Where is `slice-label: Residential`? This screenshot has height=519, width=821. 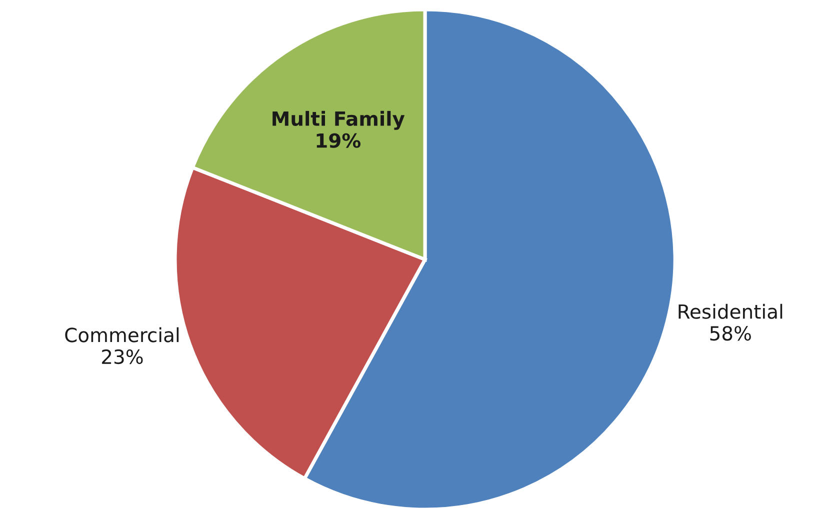 slice-label: Residential is located at coordinates (730, 311).